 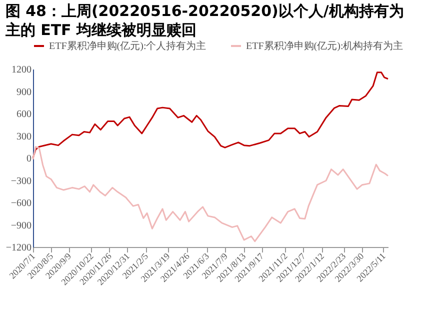 I want to click on y-tick-label: −1200, so click(x=19, y=248).